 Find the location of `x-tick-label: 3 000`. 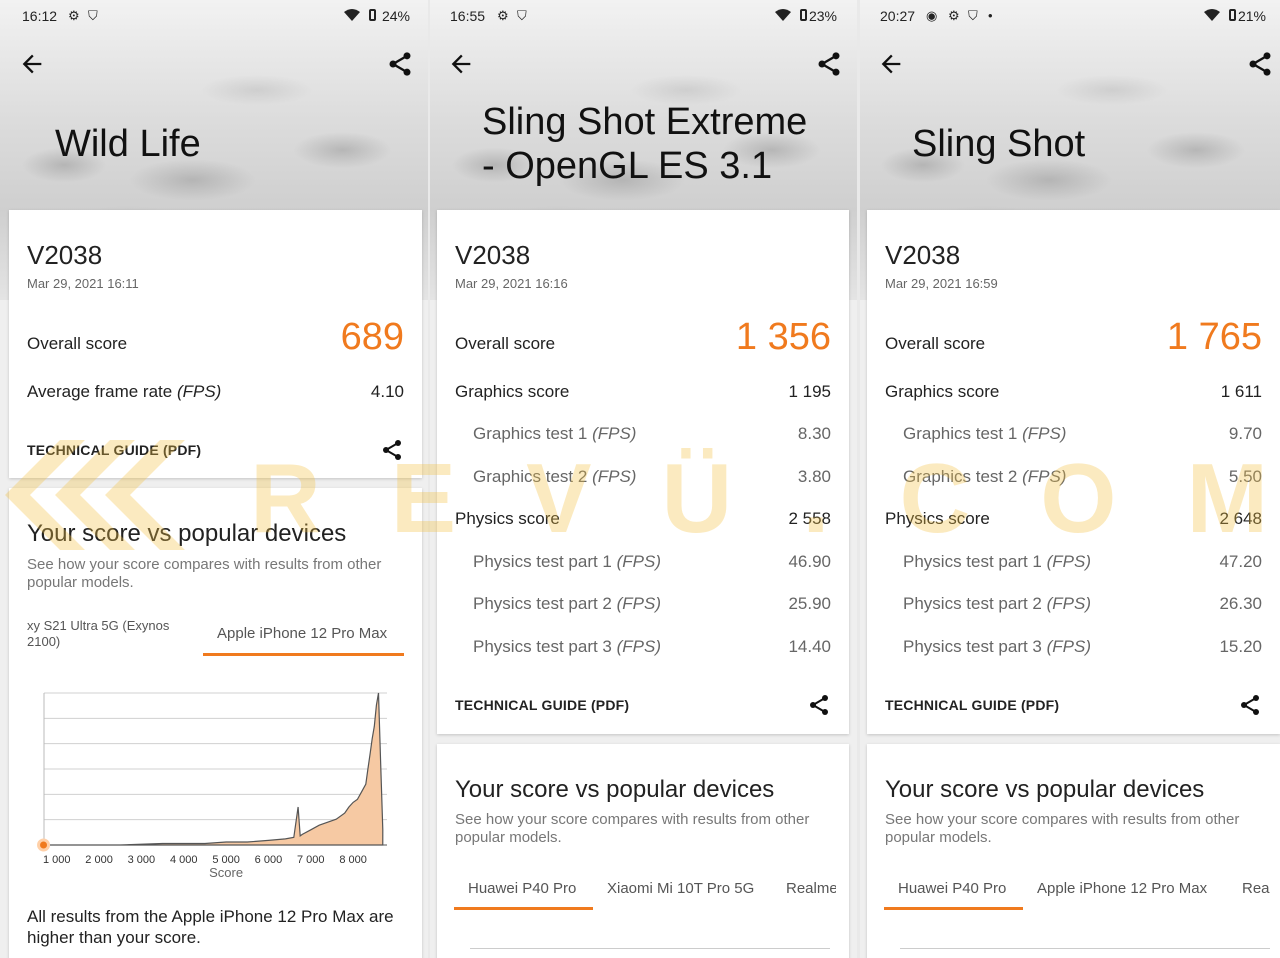

x-tick-label: 3 000 is located at coordinates (142, 860).